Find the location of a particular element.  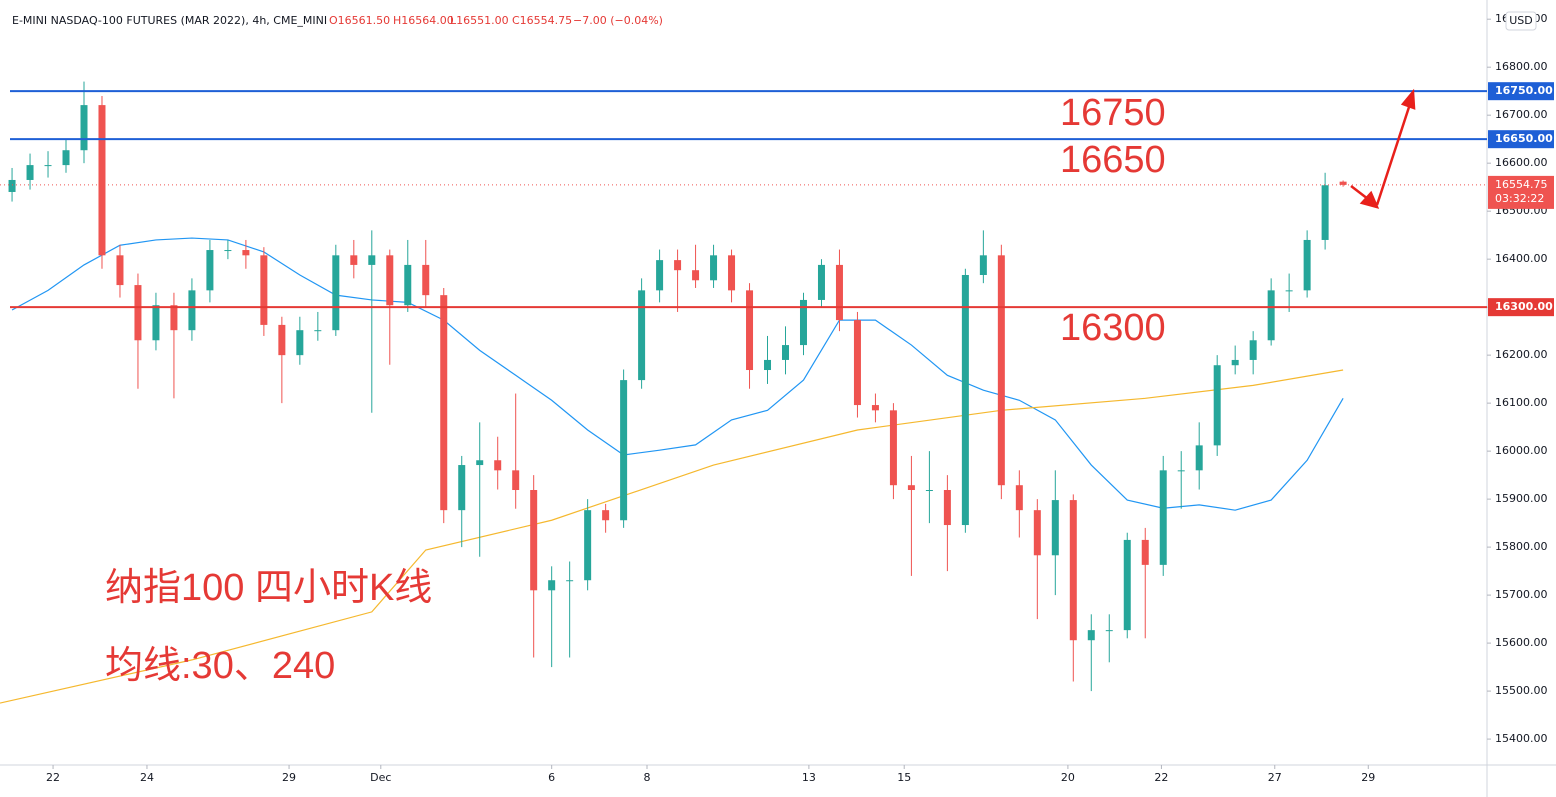

x-tick-label: 27 is located at coordinates (1275, 777).